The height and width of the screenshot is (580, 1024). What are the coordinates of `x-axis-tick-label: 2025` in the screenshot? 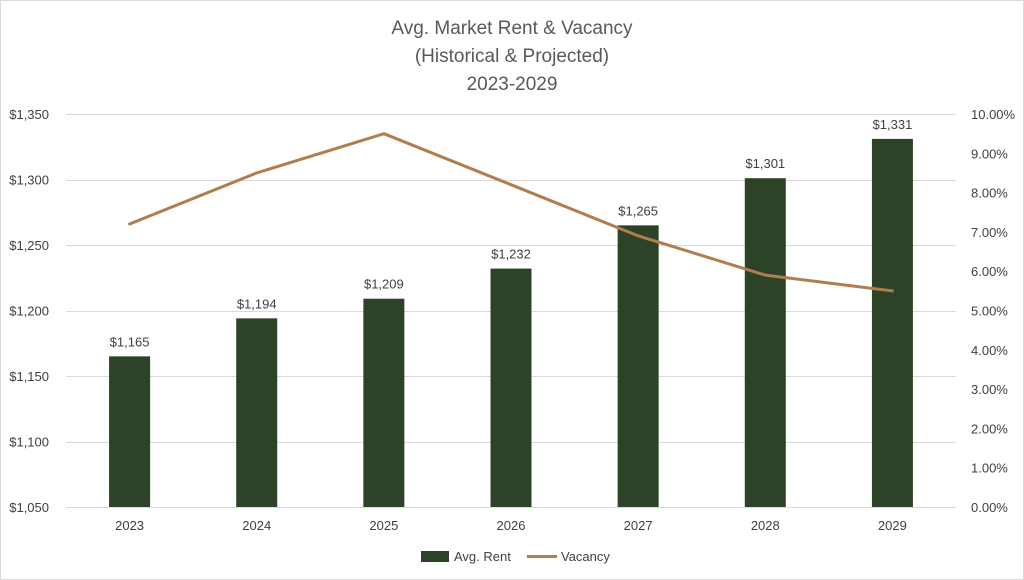 It's located at (383, 525).